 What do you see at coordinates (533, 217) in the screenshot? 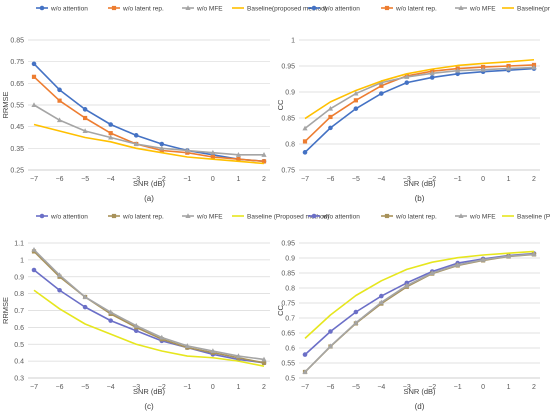
I see `legend-label: Baseline (Proposed method)` at bounding box center [533, 217].